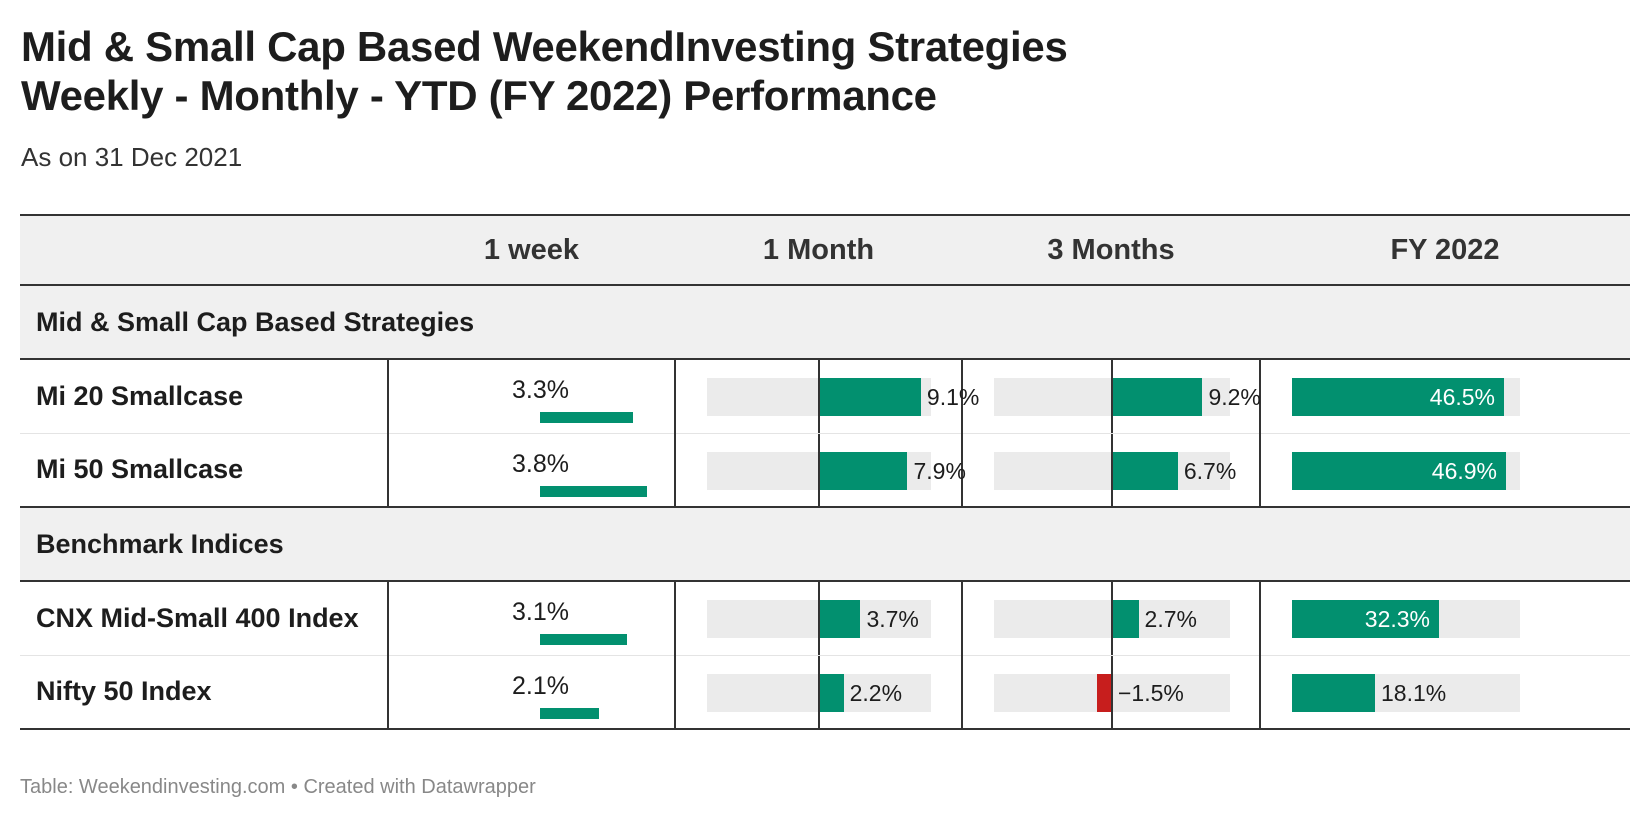 This screenshot has height=820, width=1650. What do you see at coordinates (1464, 470) in the screenshot?
I see `fy-value-label: 46.9%` at bounding box center [1464, 470].